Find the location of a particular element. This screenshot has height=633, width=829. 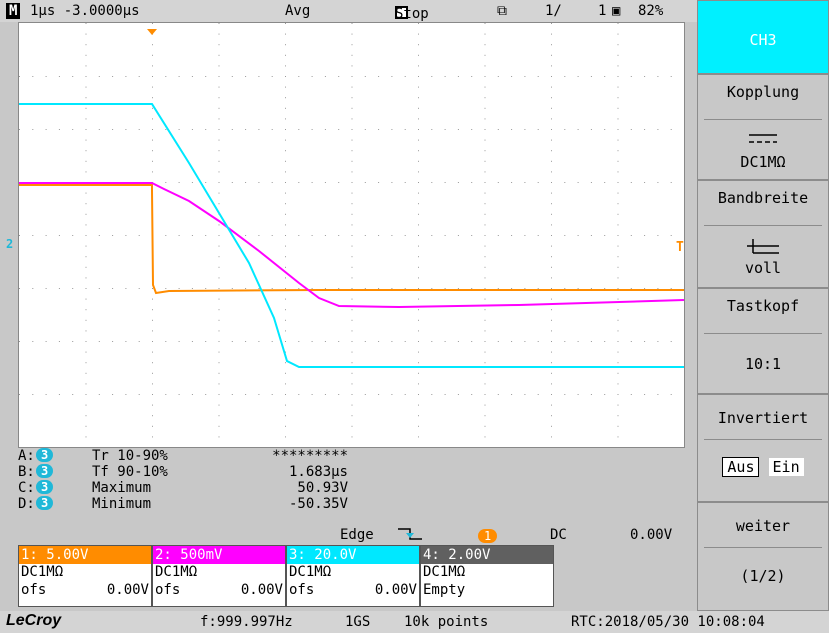

channel-ref-marker: 2 is located at coordinates (10, 244).